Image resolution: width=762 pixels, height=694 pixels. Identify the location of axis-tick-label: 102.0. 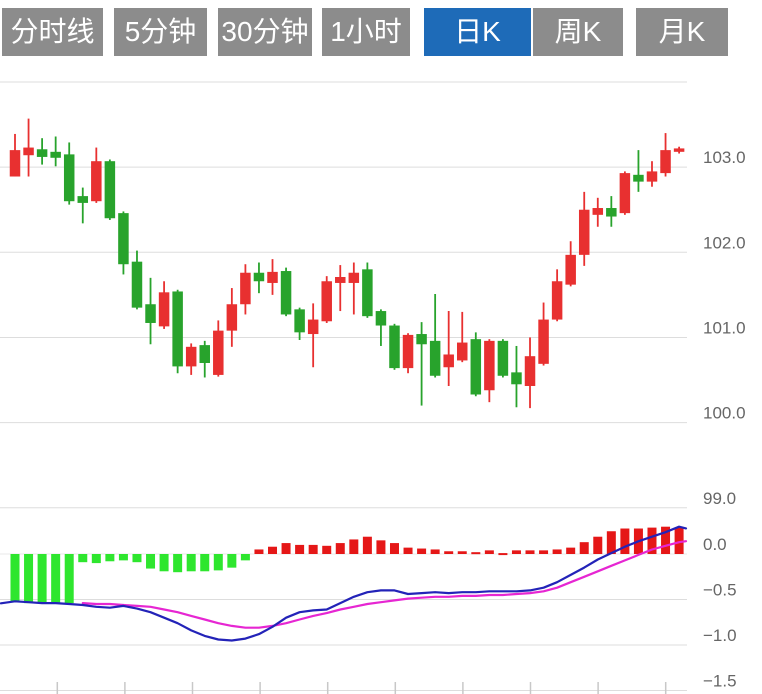
(724, 242).